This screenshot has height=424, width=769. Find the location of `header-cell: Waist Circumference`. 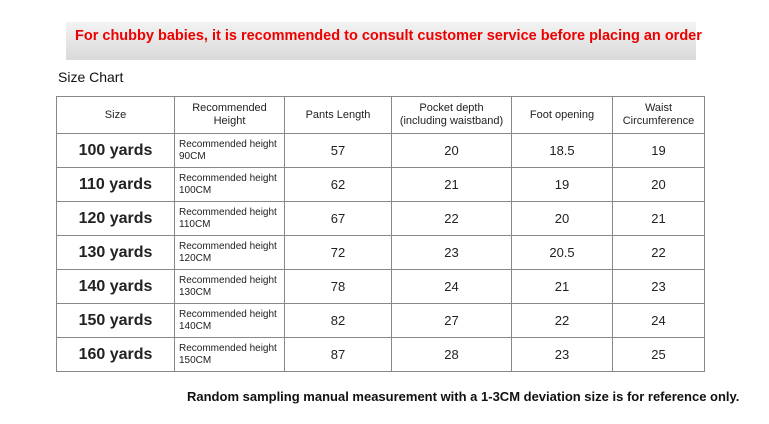

header-cell: Waist Circumference is located at coordinates (658, 115).